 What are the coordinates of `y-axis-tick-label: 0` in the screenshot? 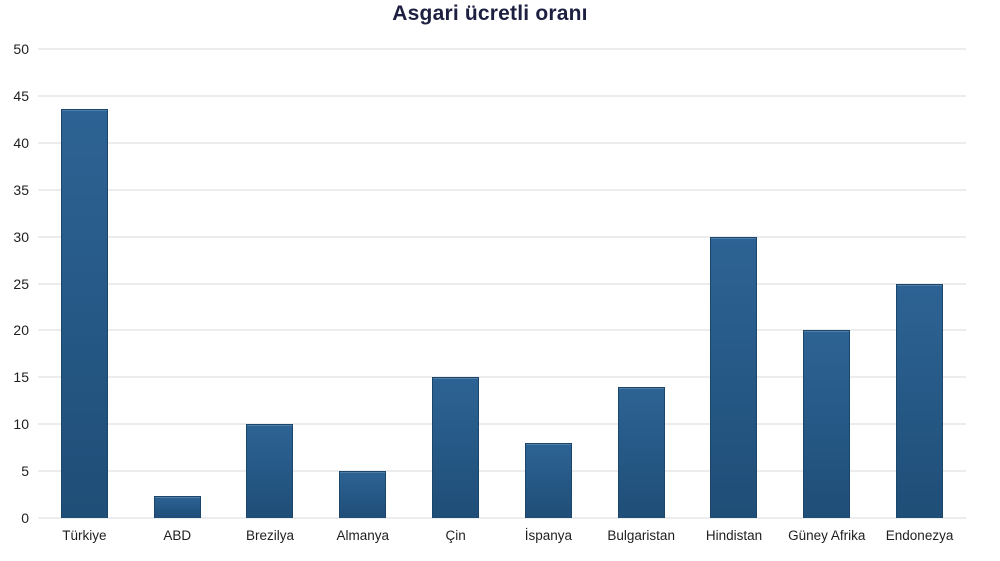 It's located at (25, 518).